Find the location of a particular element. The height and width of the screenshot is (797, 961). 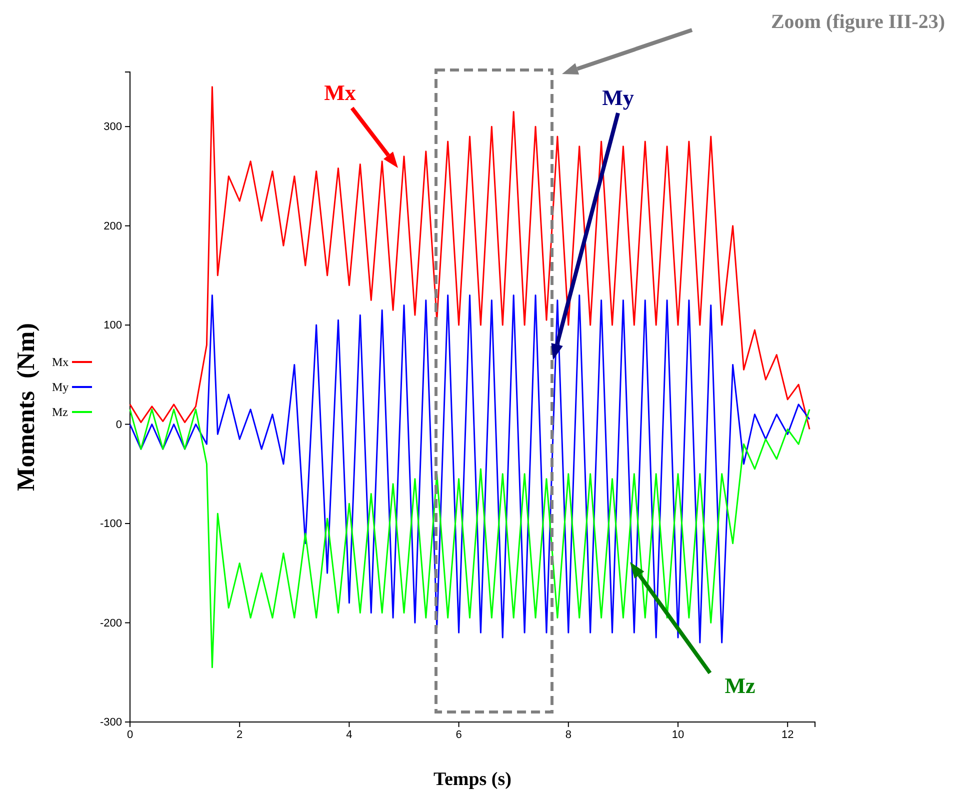

y-tick-label: -300 is located at coordinates (111, 722).